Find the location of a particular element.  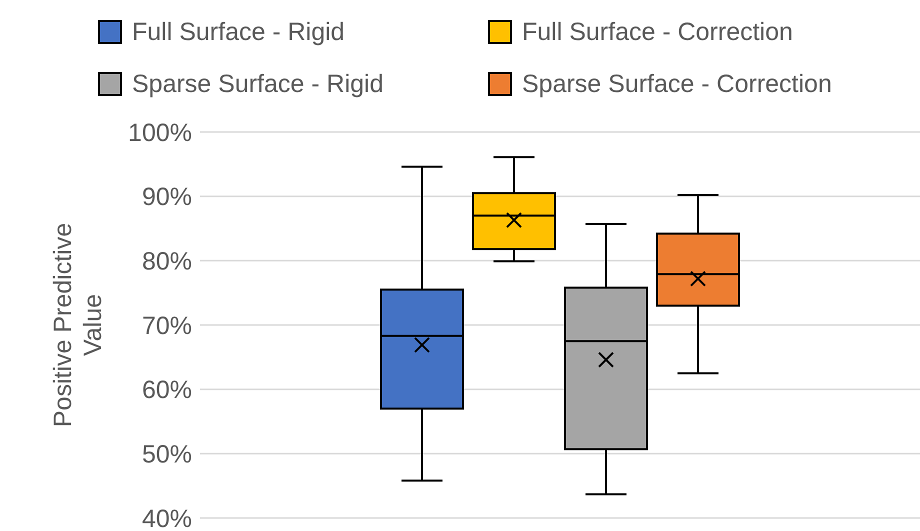

legend-label: Full Surface - Correction is located at coordinates (657, 32).